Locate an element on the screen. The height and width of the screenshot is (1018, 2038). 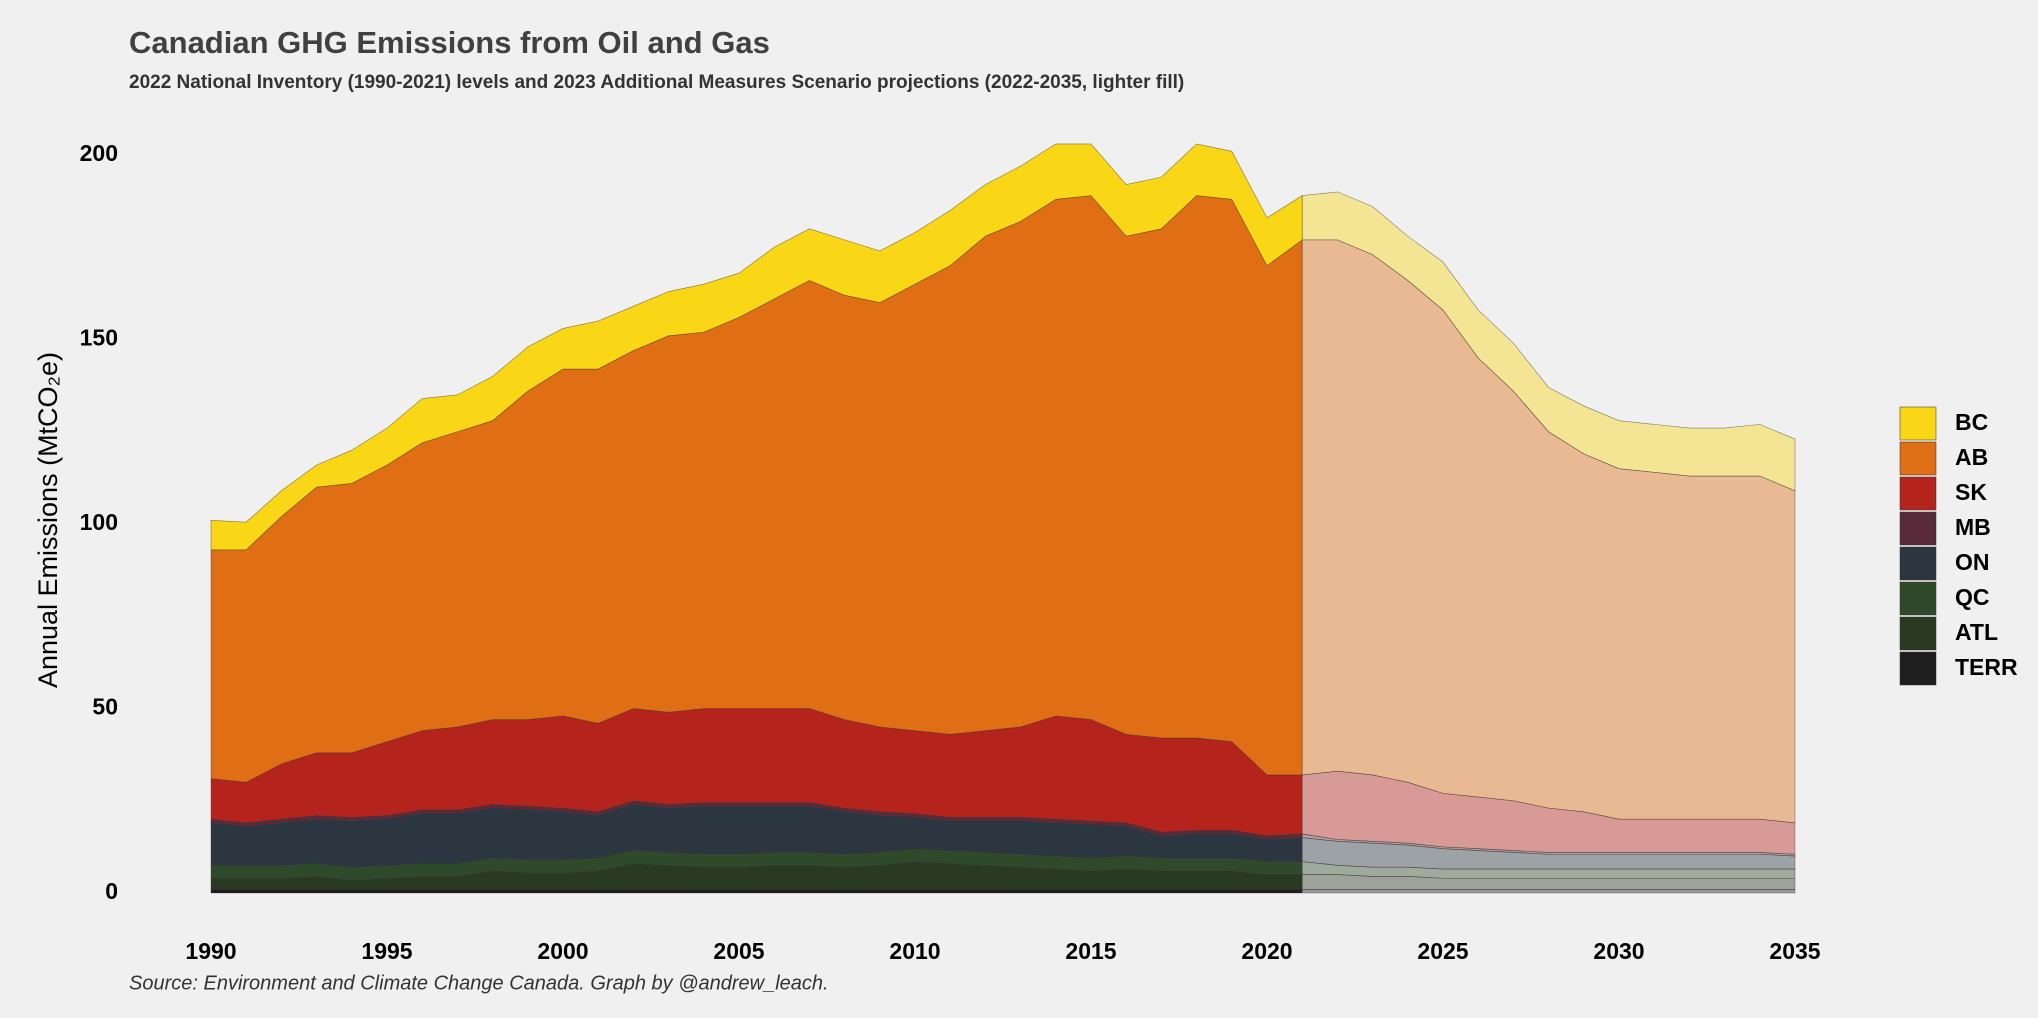
x-tick-label: 2000 is located at coordinates (562, 951).